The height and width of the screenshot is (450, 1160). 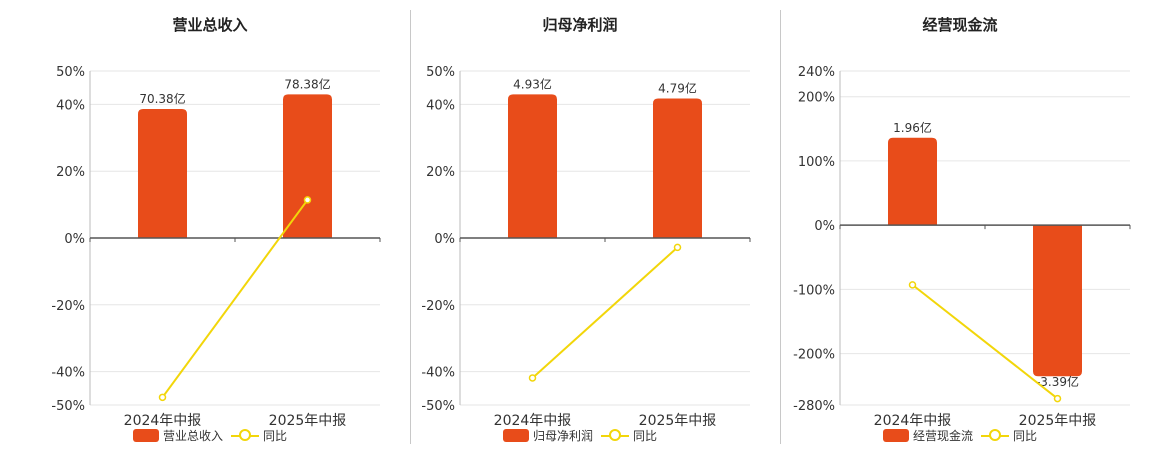 I want to click on bar-data-label: -3.39亿, so click(x=1057, y=381).